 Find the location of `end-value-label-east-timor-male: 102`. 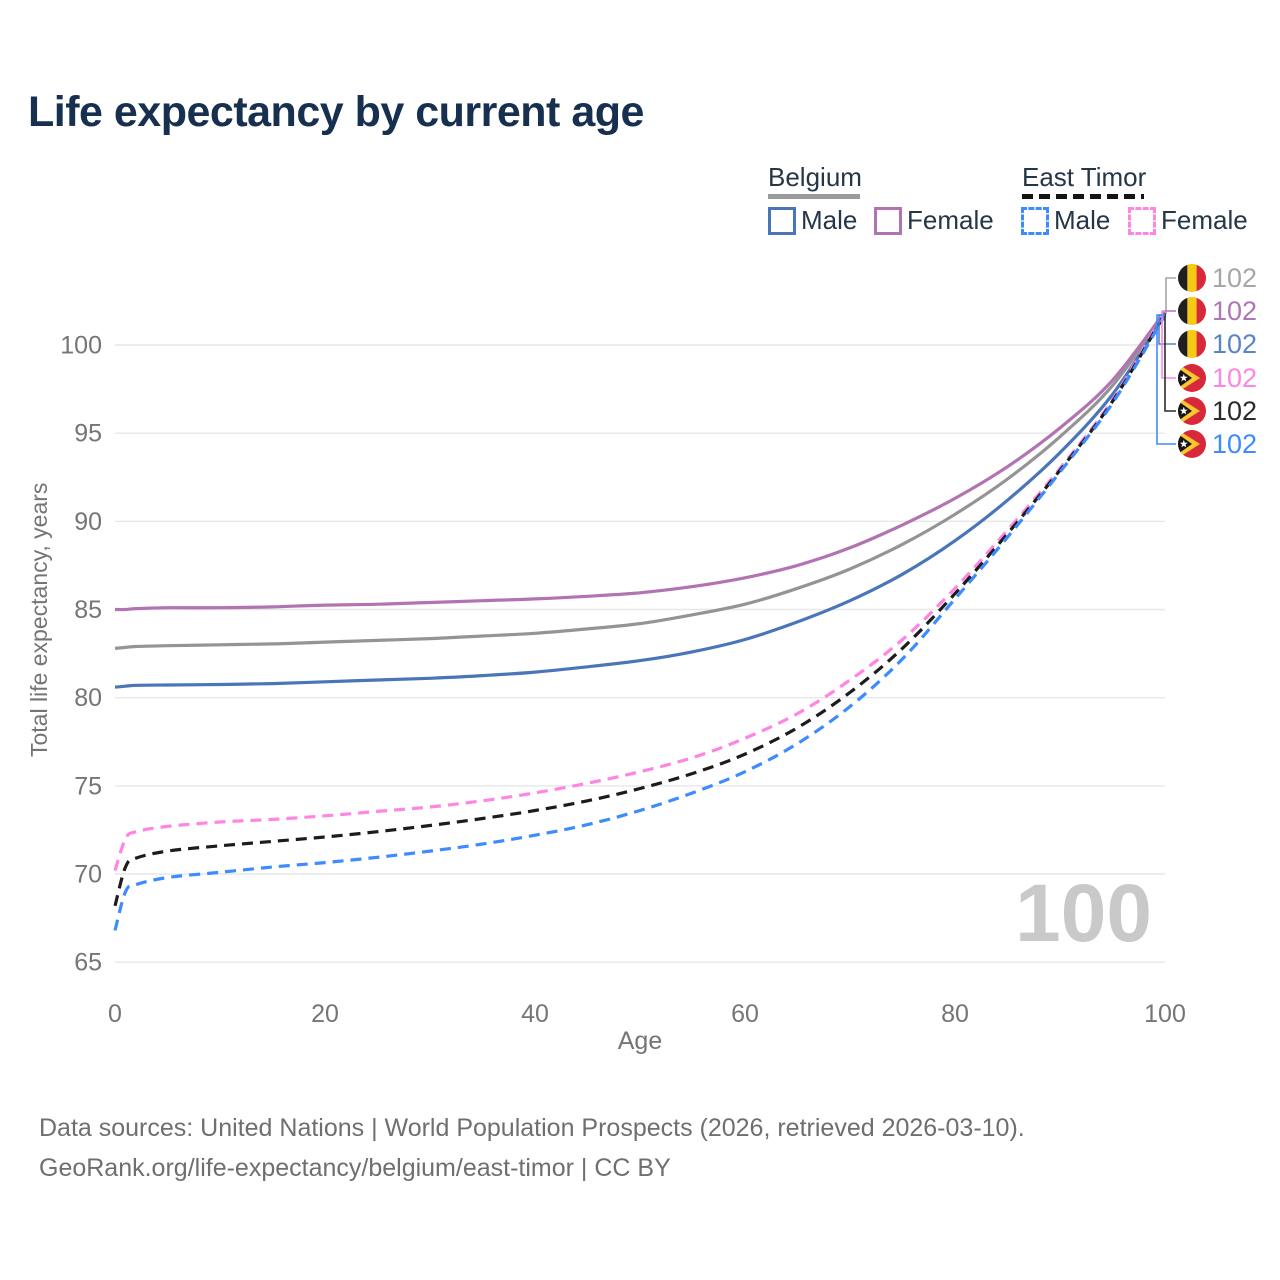

end-value-label-east-timor-male: 102 is located at coordinates (1234, 444).